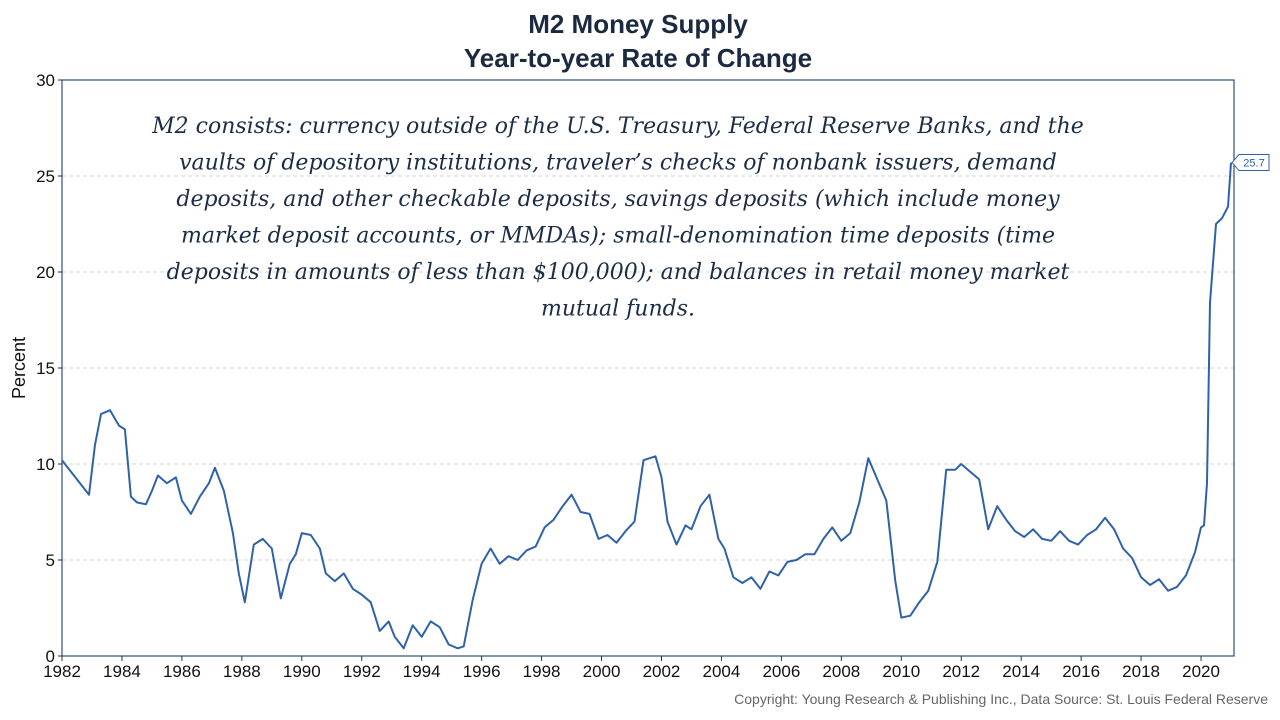 This screenshot has height=720, width=1280. Describe the element at coordinates (302, 671) in the screenshot. I see `x-tick-label: 1990` at that location.